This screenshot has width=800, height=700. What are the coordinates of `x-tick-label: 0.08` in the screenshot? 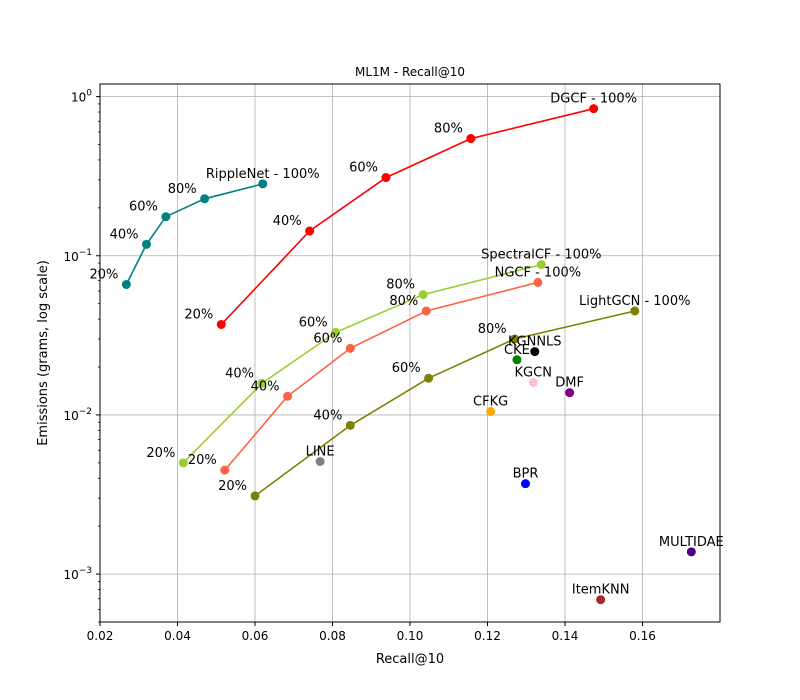 It's located at (332, 636).